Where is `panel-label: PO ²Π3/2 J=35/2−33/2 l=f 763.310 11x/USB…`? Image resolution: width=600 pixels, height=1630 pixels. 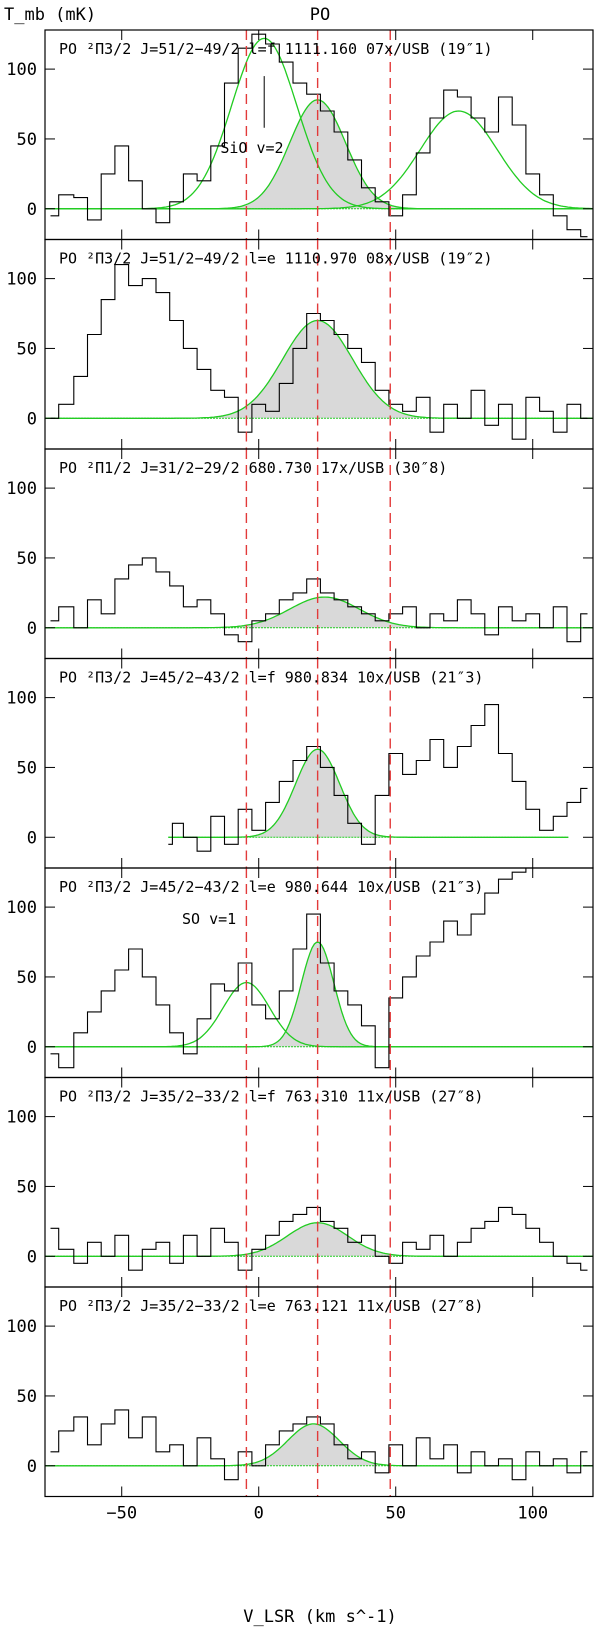 panel-label: PO ²Π3/2 J=35/2−33/2 l=f 763.310 11x/USB… is located at coordinates (271, 1097).